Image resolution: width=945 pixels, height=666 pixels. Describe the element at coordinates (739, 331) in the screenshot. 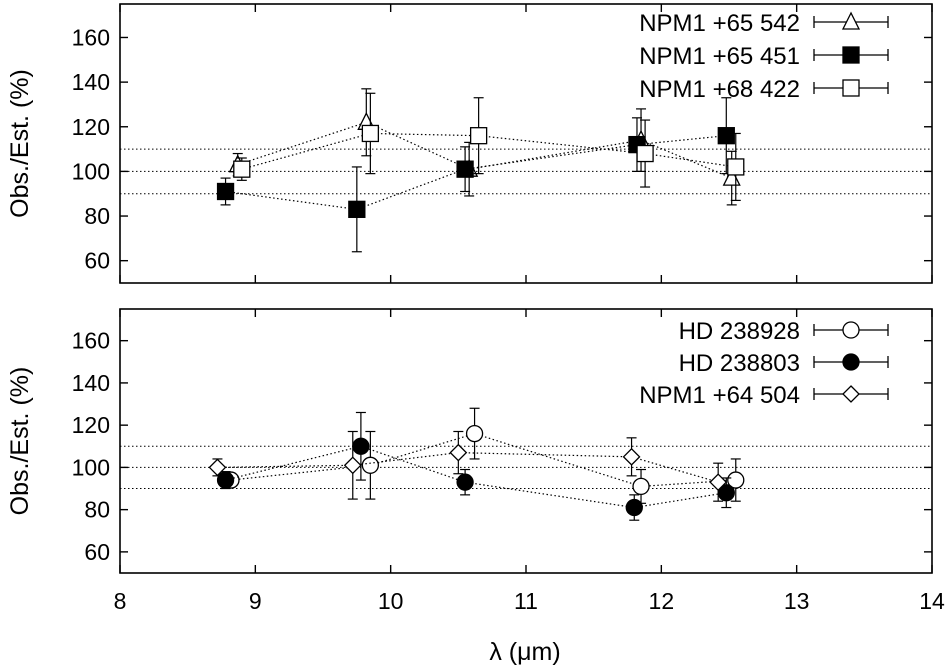

I see `legend-label: HD 238928` at that location.